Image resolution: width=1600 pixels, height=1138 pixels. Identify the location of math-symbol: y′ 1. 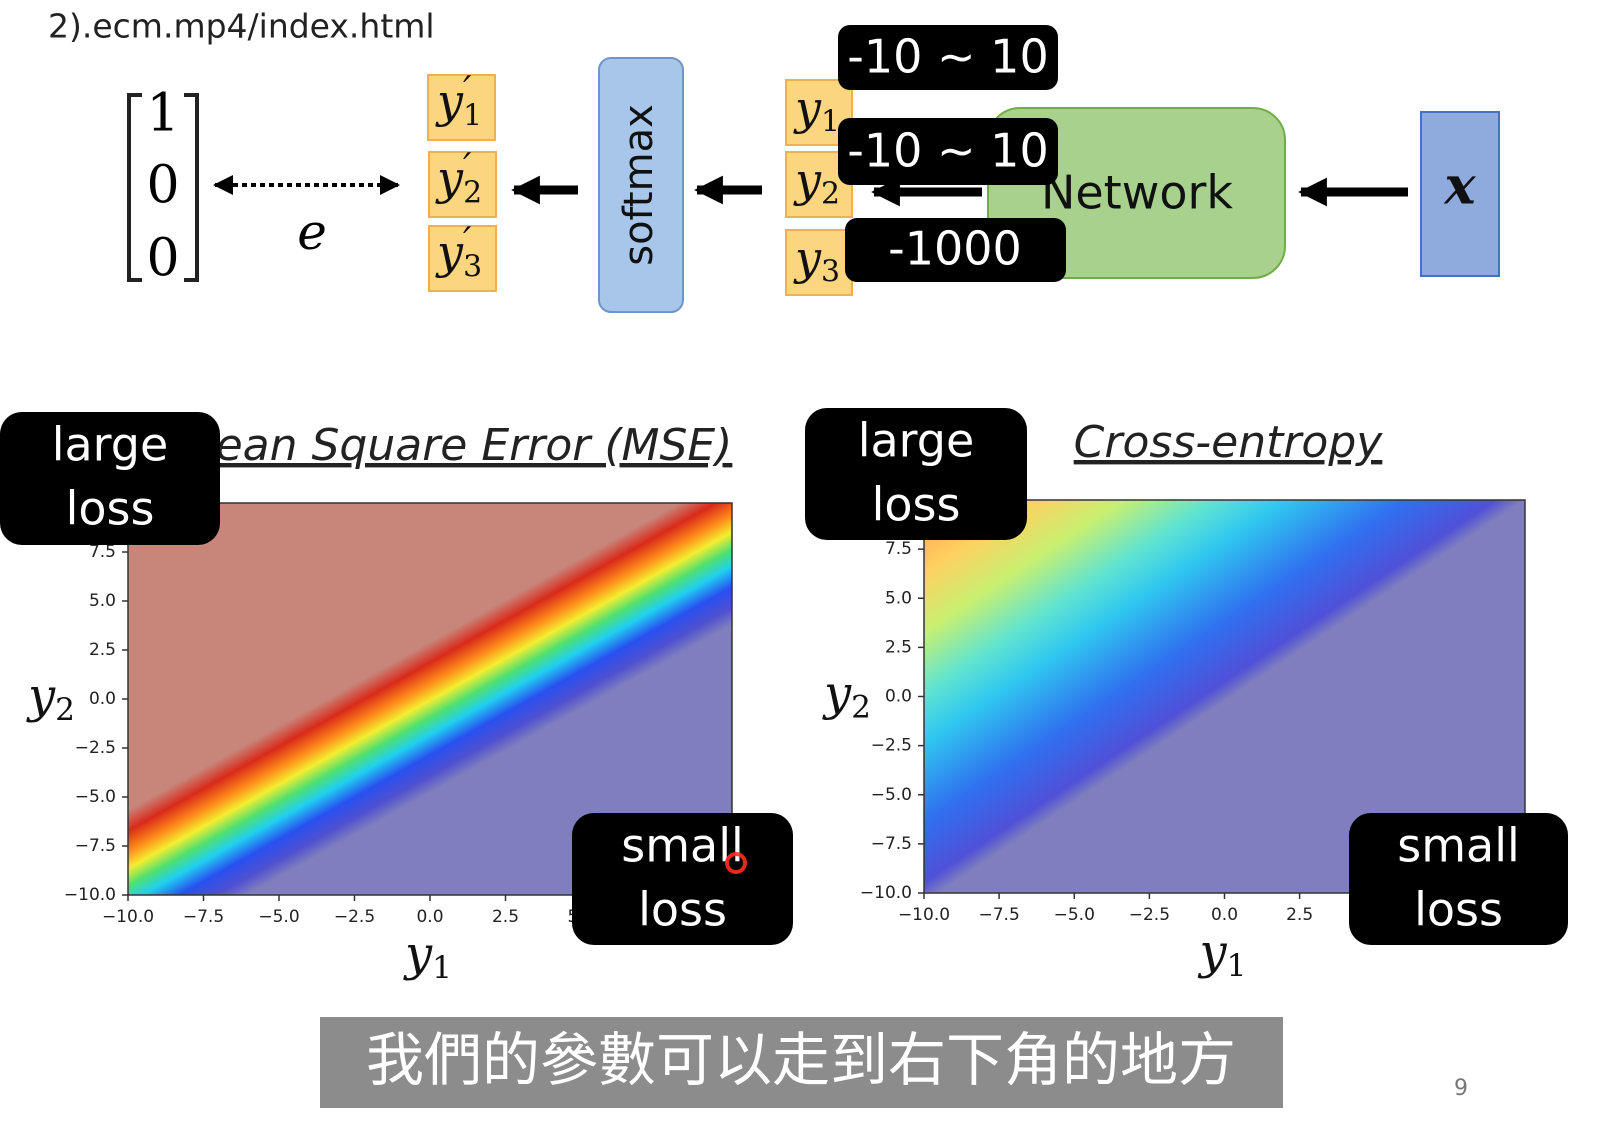
(458, 101).